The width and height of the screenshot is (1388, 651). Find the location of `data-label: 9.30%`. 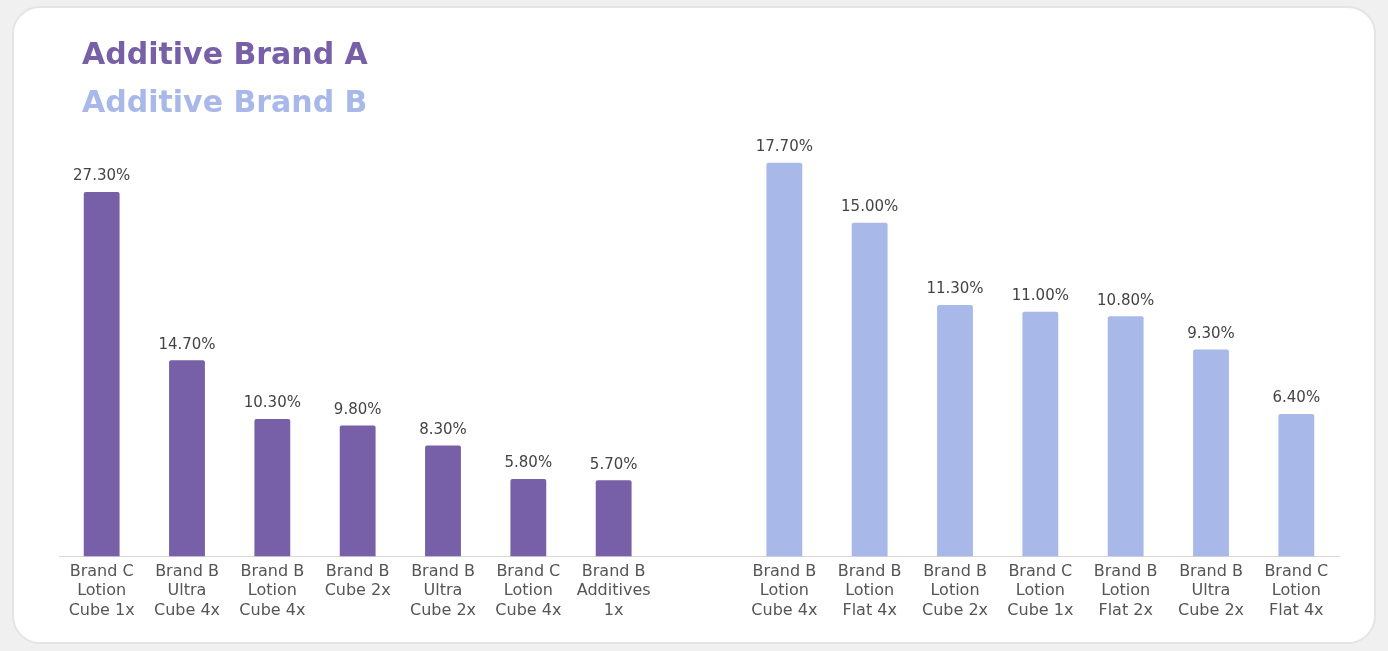

data-label: 9.30% is located at coordinates (1211, 332).